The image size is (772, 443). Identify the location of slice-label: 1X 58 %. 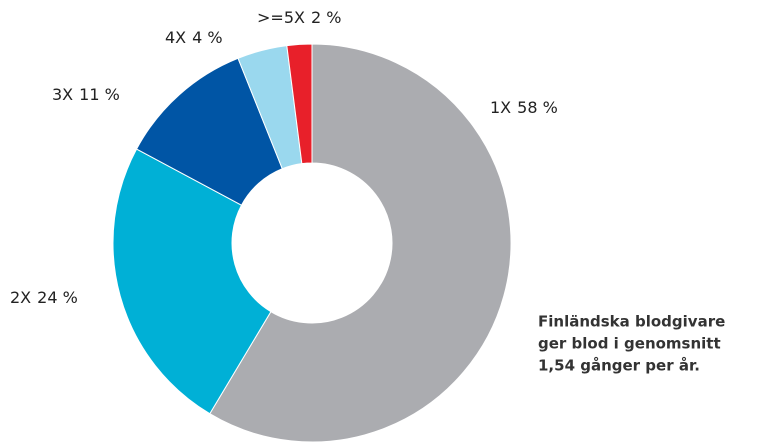
(524, 107).